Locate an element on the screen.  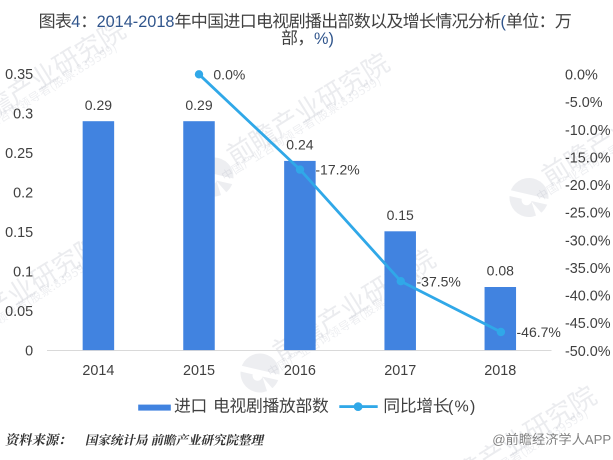
svg-text: 2014-2018 is located at coordinates (136, 22).